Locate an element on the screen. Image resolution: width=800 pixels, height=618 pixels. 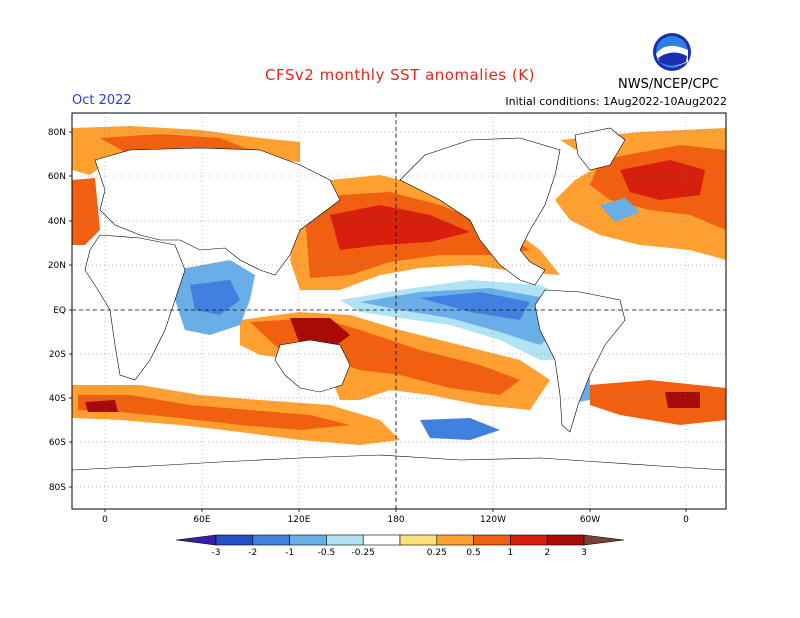
greenland is located at coordinates (600, 149).